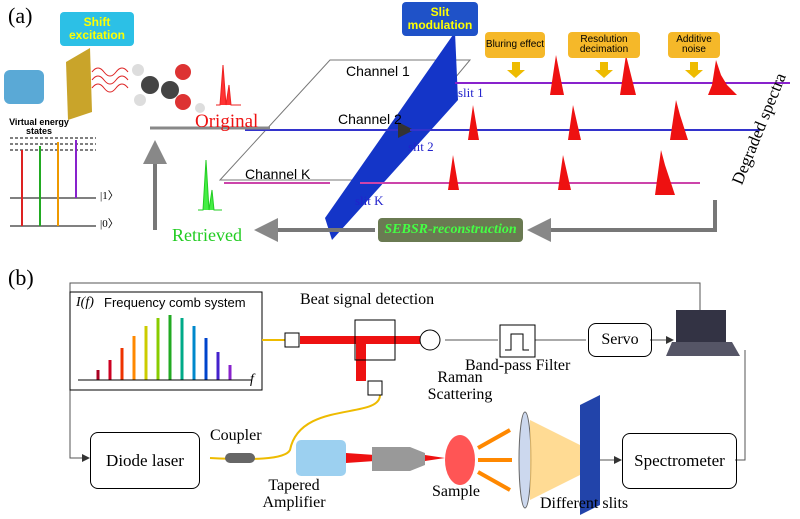 The image size is (800, 519). I want to click on ket-0: |0〉, so click(109, 224).